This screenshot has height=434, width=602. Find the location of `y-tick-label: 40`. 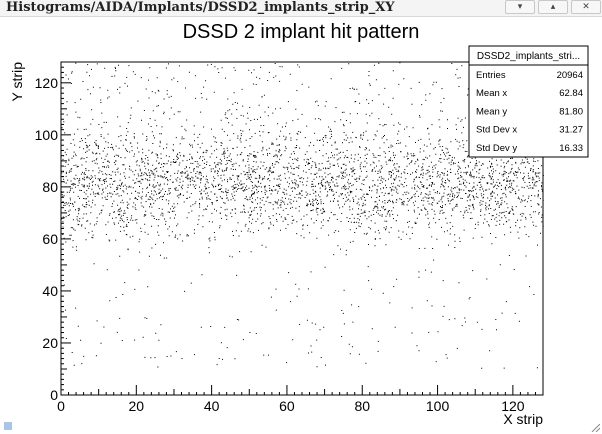

y-tick-label: 40 is located at coordinates (50, 291).